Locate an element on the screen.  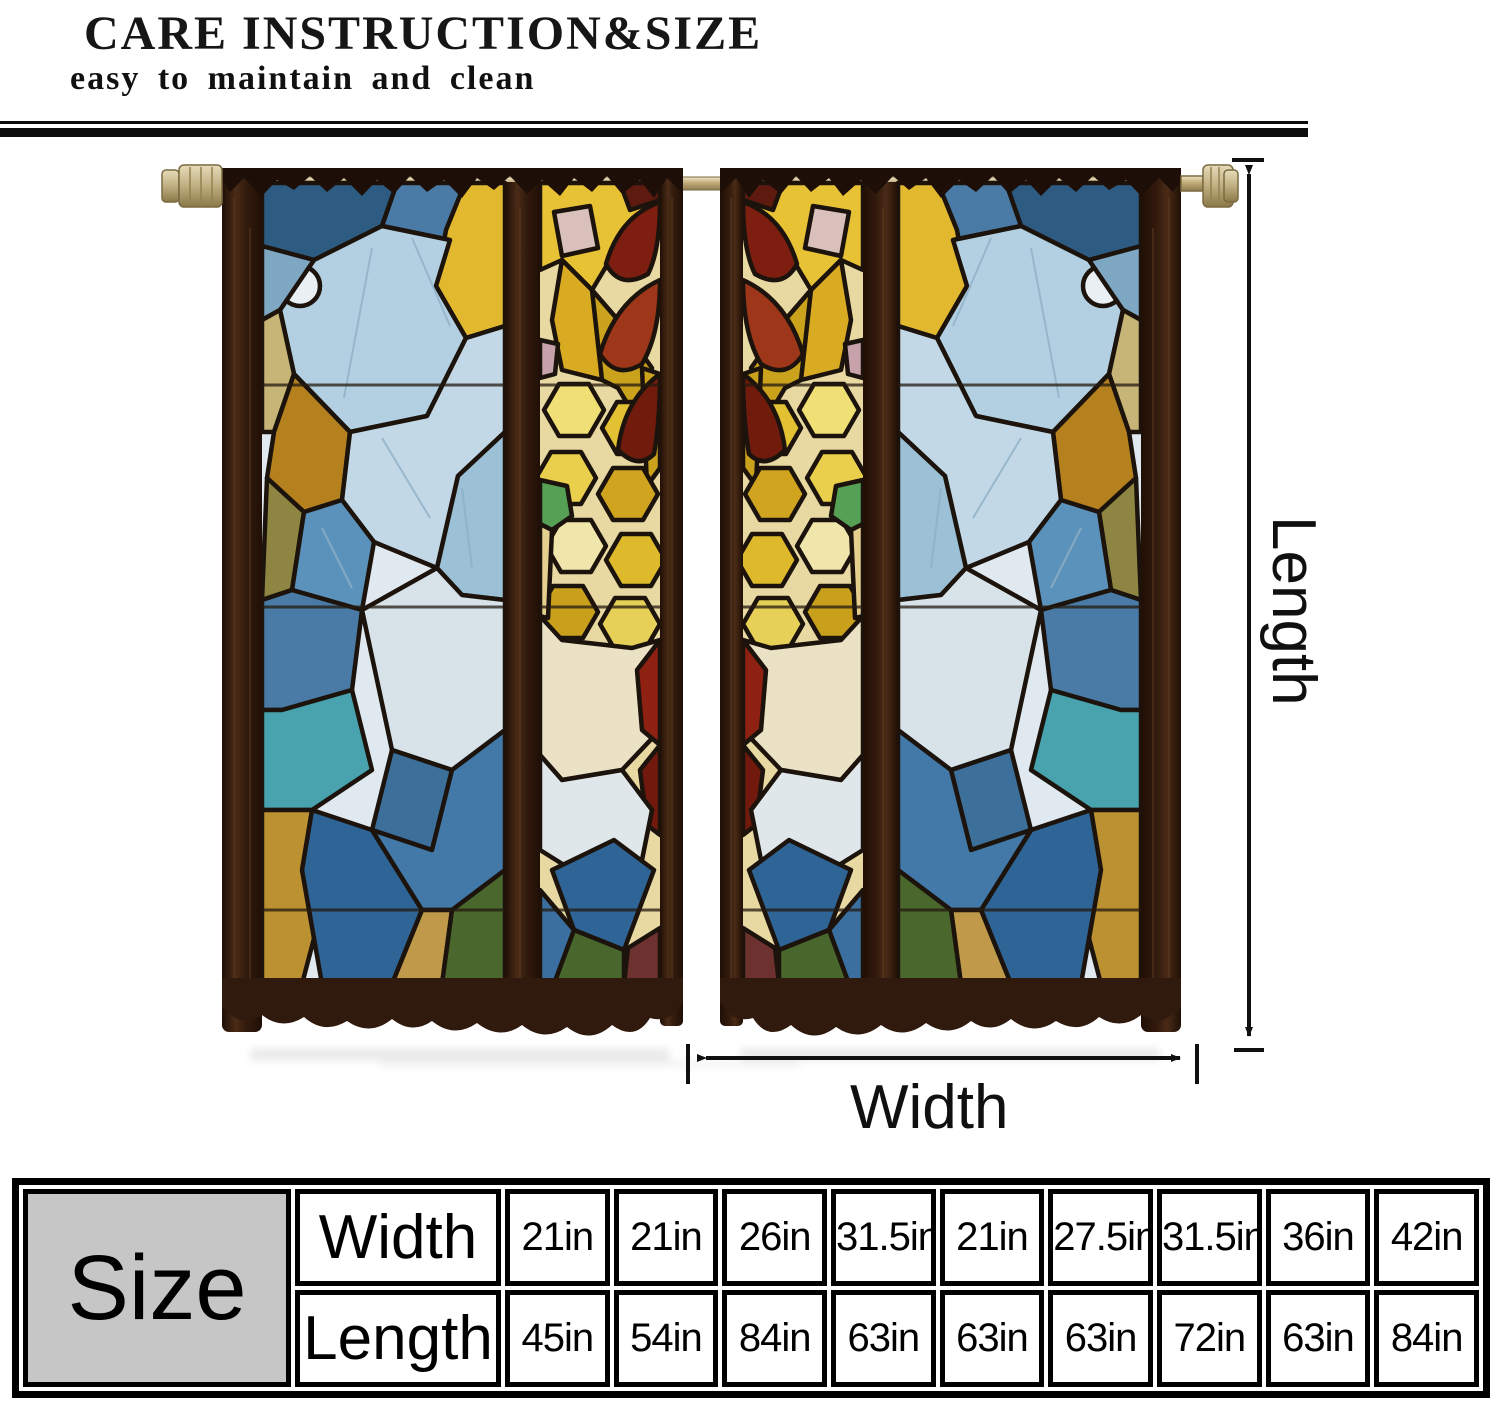
length-row-header: Length is located at coordinates (398, 1338).